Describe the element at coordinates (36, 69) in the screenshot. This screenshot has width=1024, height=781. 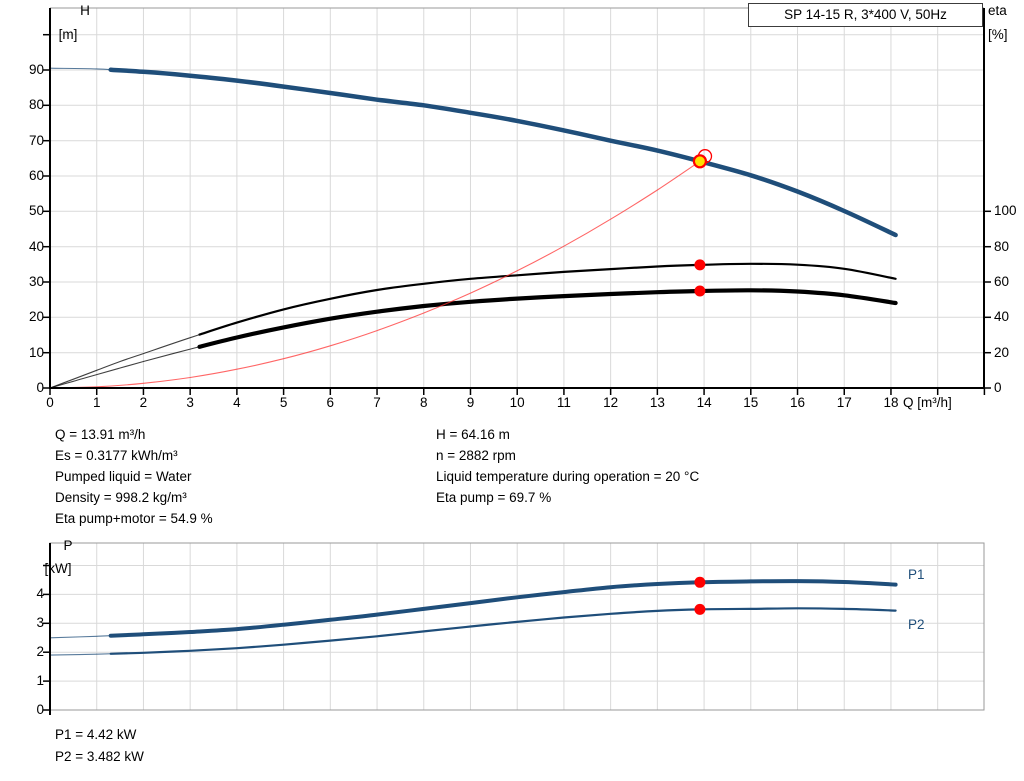
I see `h-tick-label: 90` at that location.